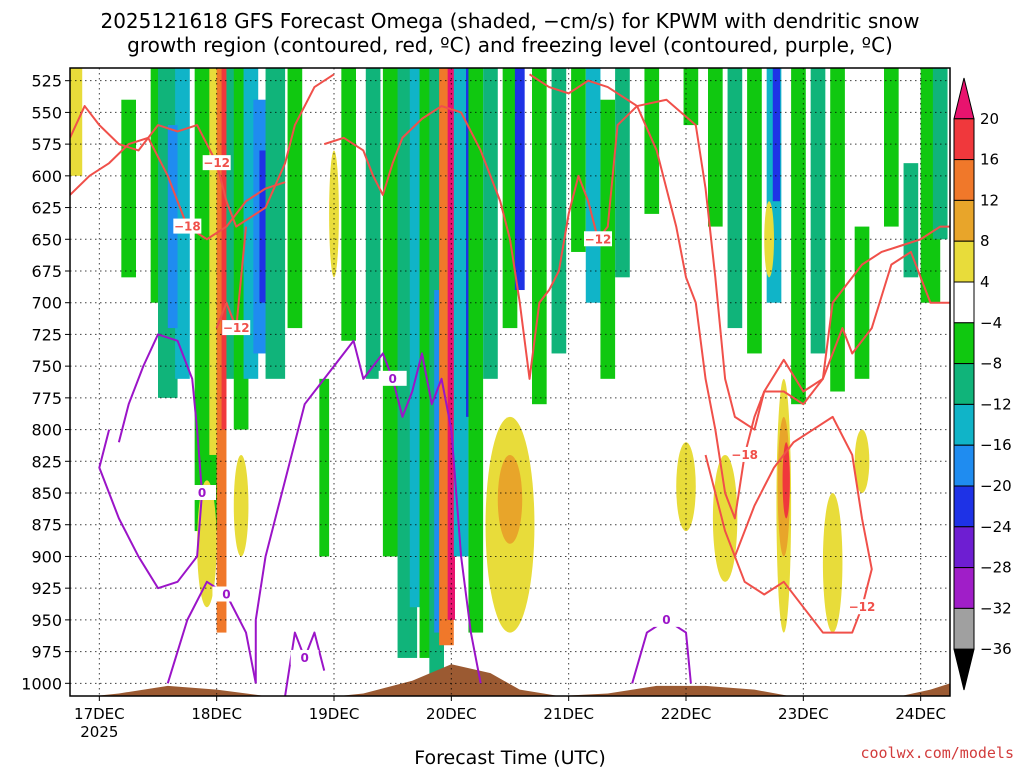  I want to click on freezing-contour-label-3: 0, so click(304, 658).